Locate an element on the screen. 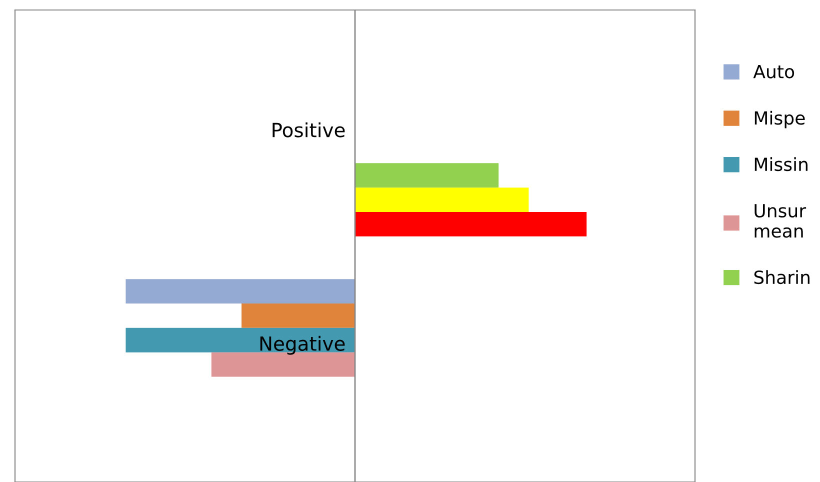  legend-label: Missin is located at coordinates (781, 164).